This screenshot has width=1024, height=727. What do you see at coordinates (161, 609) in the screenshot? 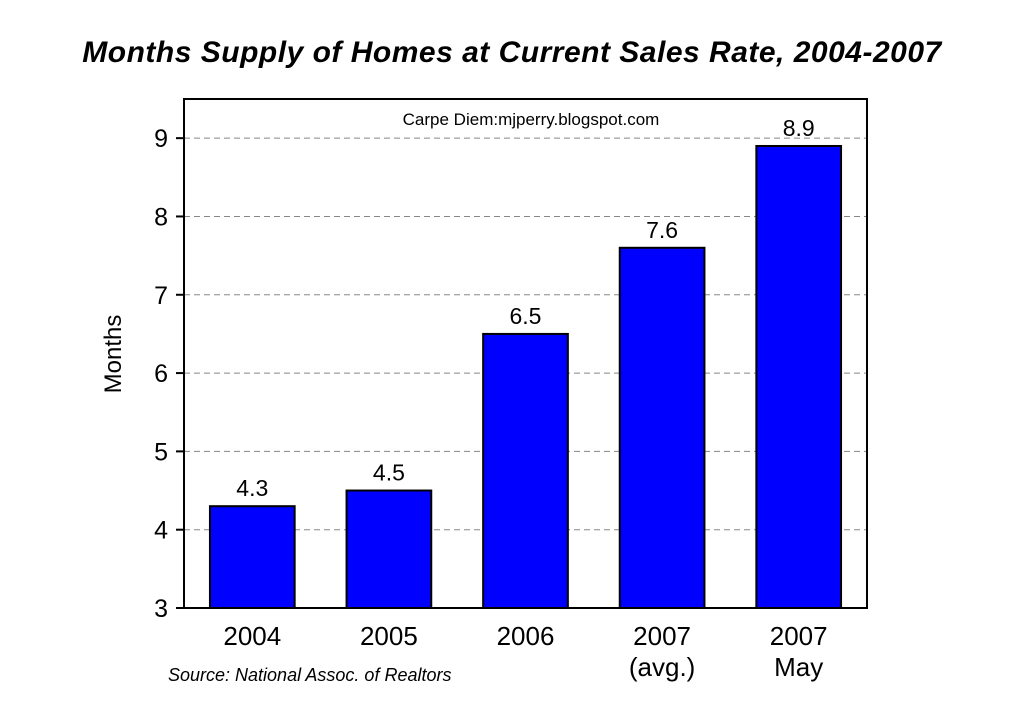
I see `y-tick-label: 3` at bounding box center [161, 609].